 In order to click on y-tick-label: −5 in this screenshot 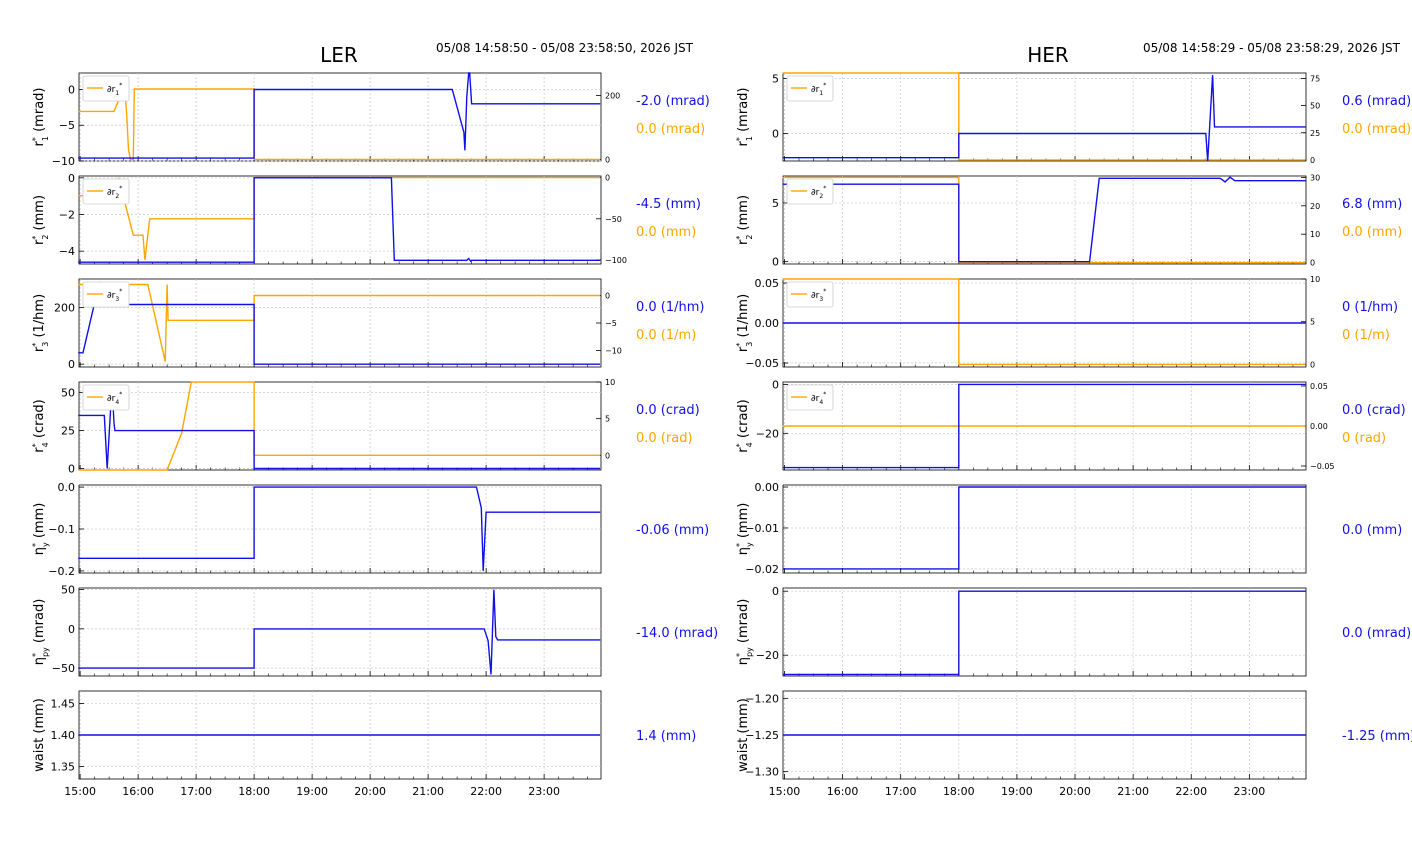, I will do `click(67, 125)`.